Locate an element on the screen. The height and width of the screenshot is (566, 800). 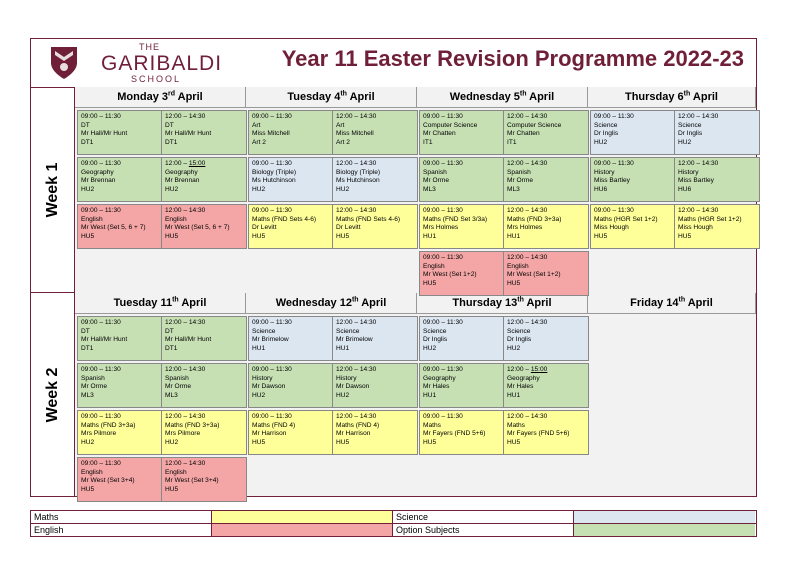
session-teacher: Mr Brimelow is located at coordinates (270, 340).